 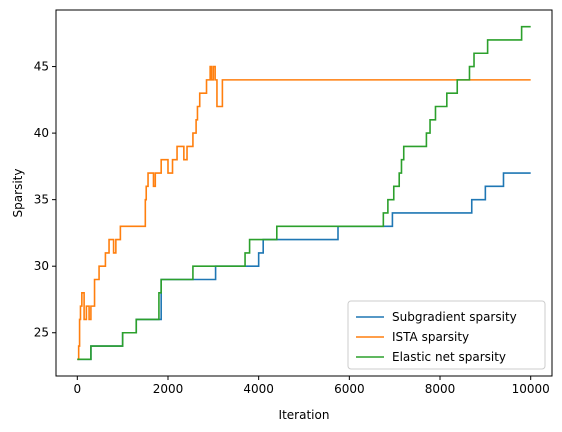 What do you see at coordinates (41, 133) in the screenshot?
I see `y-tick-label: 40` at bounding box center [41, 133].